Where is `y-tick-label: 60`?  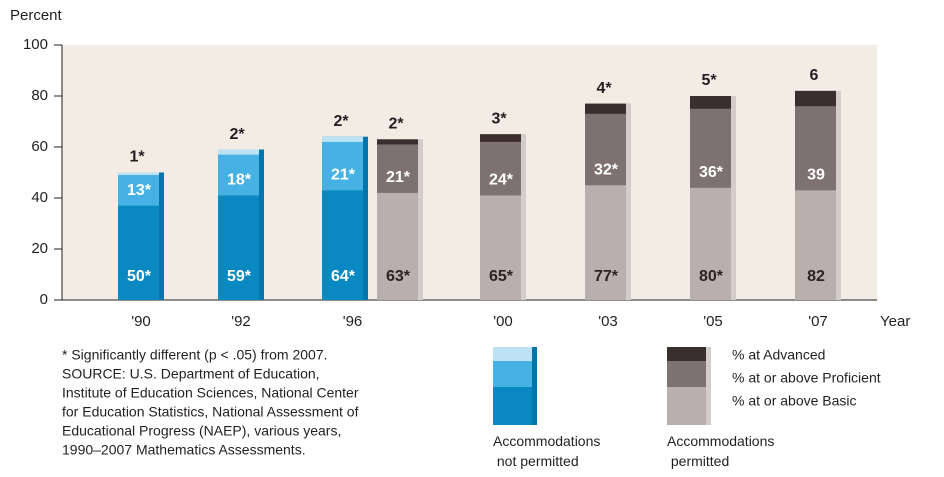
y-tick-label: 60 is located at coordinates (39, 146).